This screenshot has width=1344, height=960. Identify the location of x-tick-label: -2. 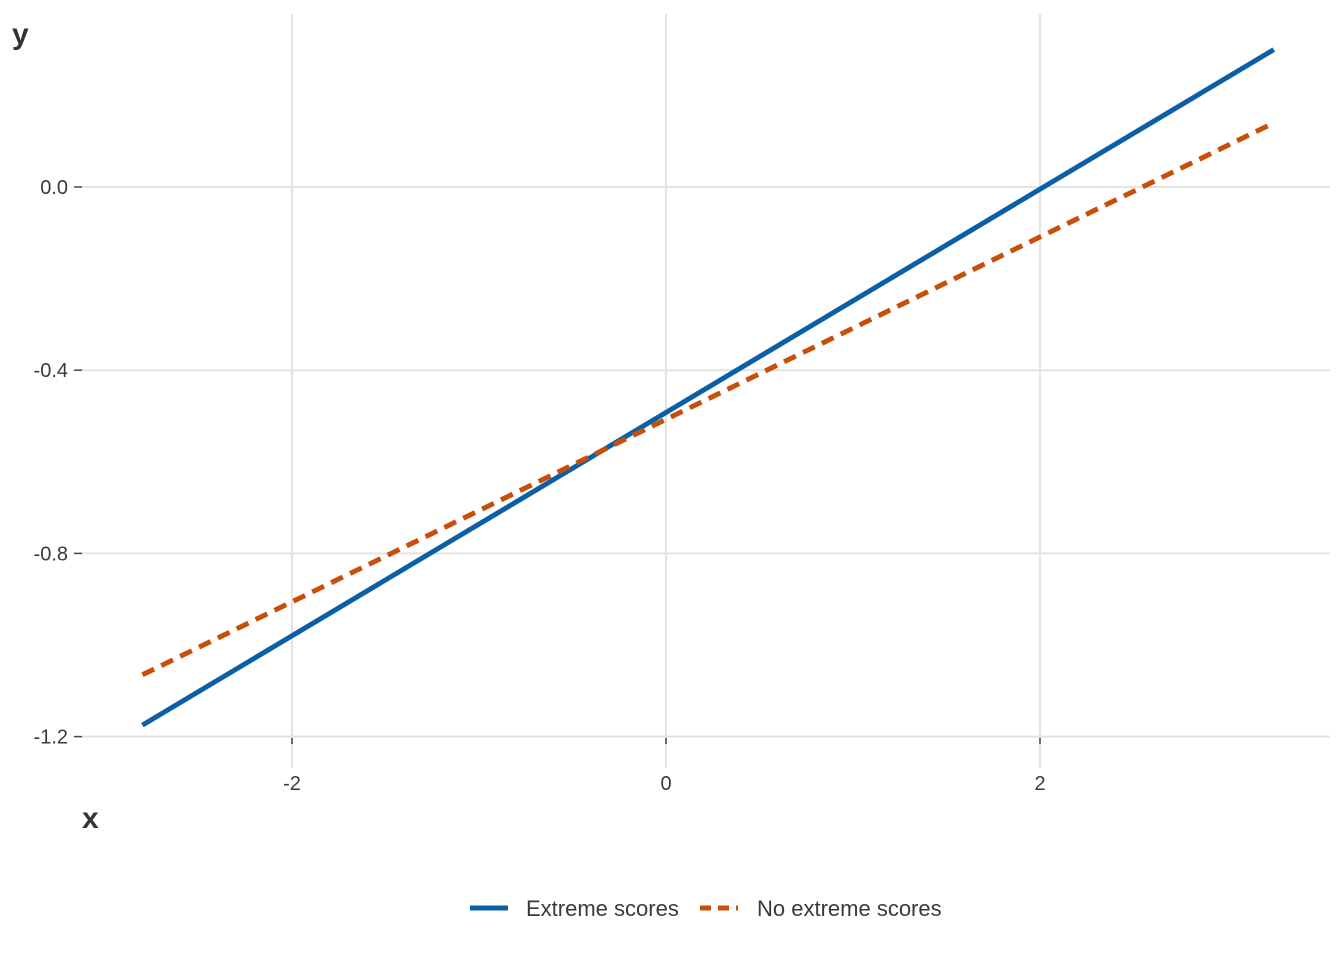
(292, 784).